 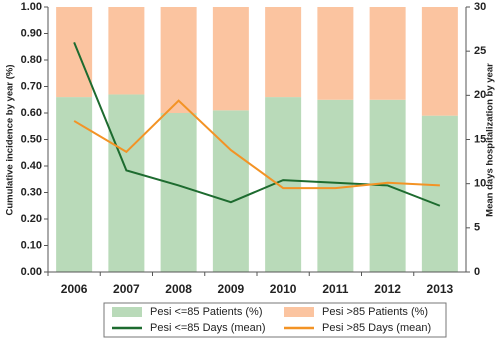 What do you see at coordinates (31, 139) in the screenshot?
I see `y-tick-label: 0.50` at bounding box center [31, 139].